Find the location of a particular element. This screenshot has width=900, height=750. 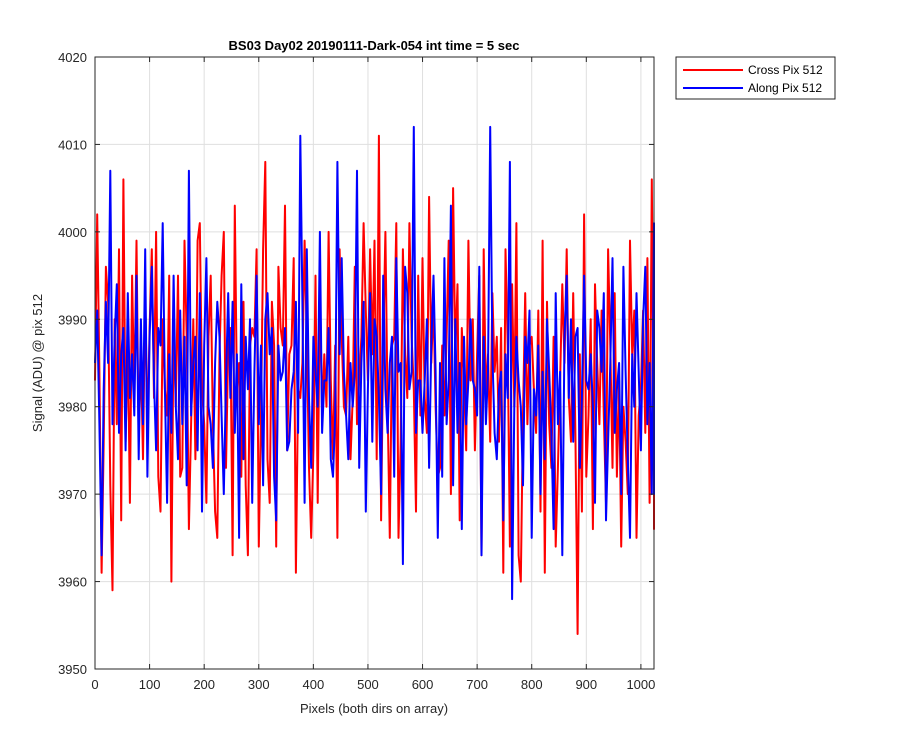

legend: Cross Pix 512 Along Pix 512 is located at coordinates (755, 78).